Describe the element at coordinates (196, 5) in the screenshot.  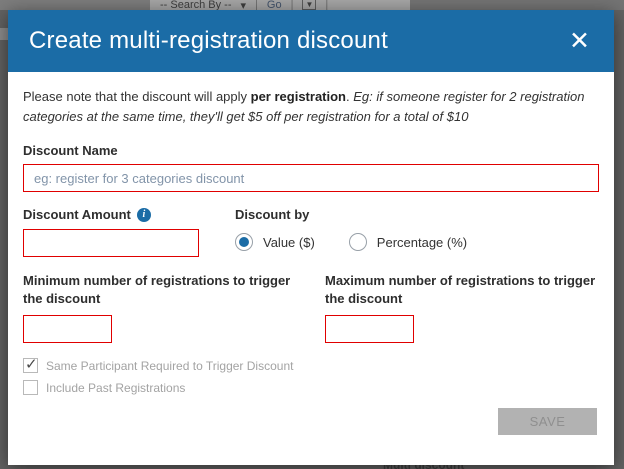
I see `search-by-dropdown: -- Search By --` at that location.